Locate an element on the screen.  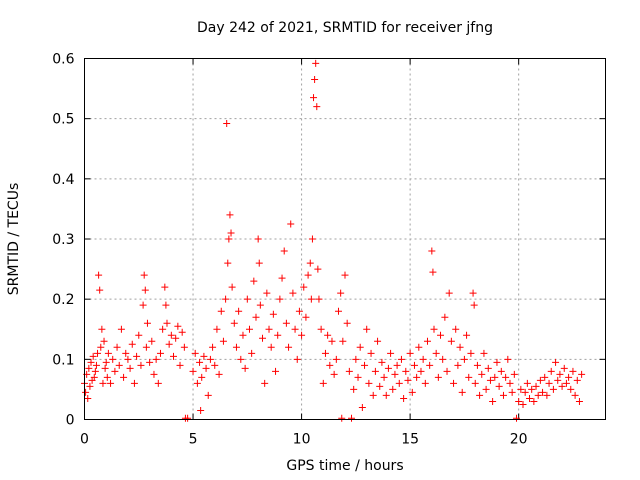
y-tick-label: 0.2 is located at coordinates (63, 300).